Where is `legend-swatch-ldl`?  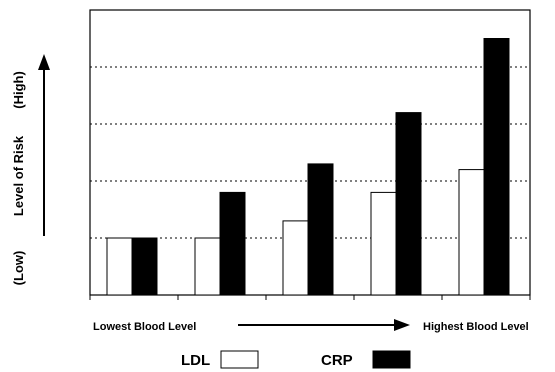
legend-swatch-ldl is located at coordinates (239, 359).